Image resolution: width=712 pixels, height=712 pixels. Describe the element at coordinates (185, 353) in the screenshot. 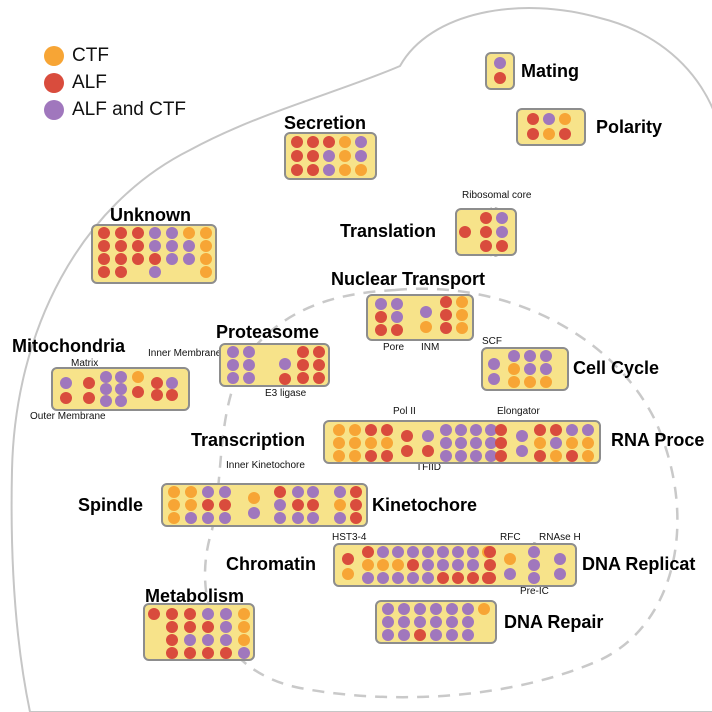

I see `inner-membrane-label: Inner Membrane` at that location.